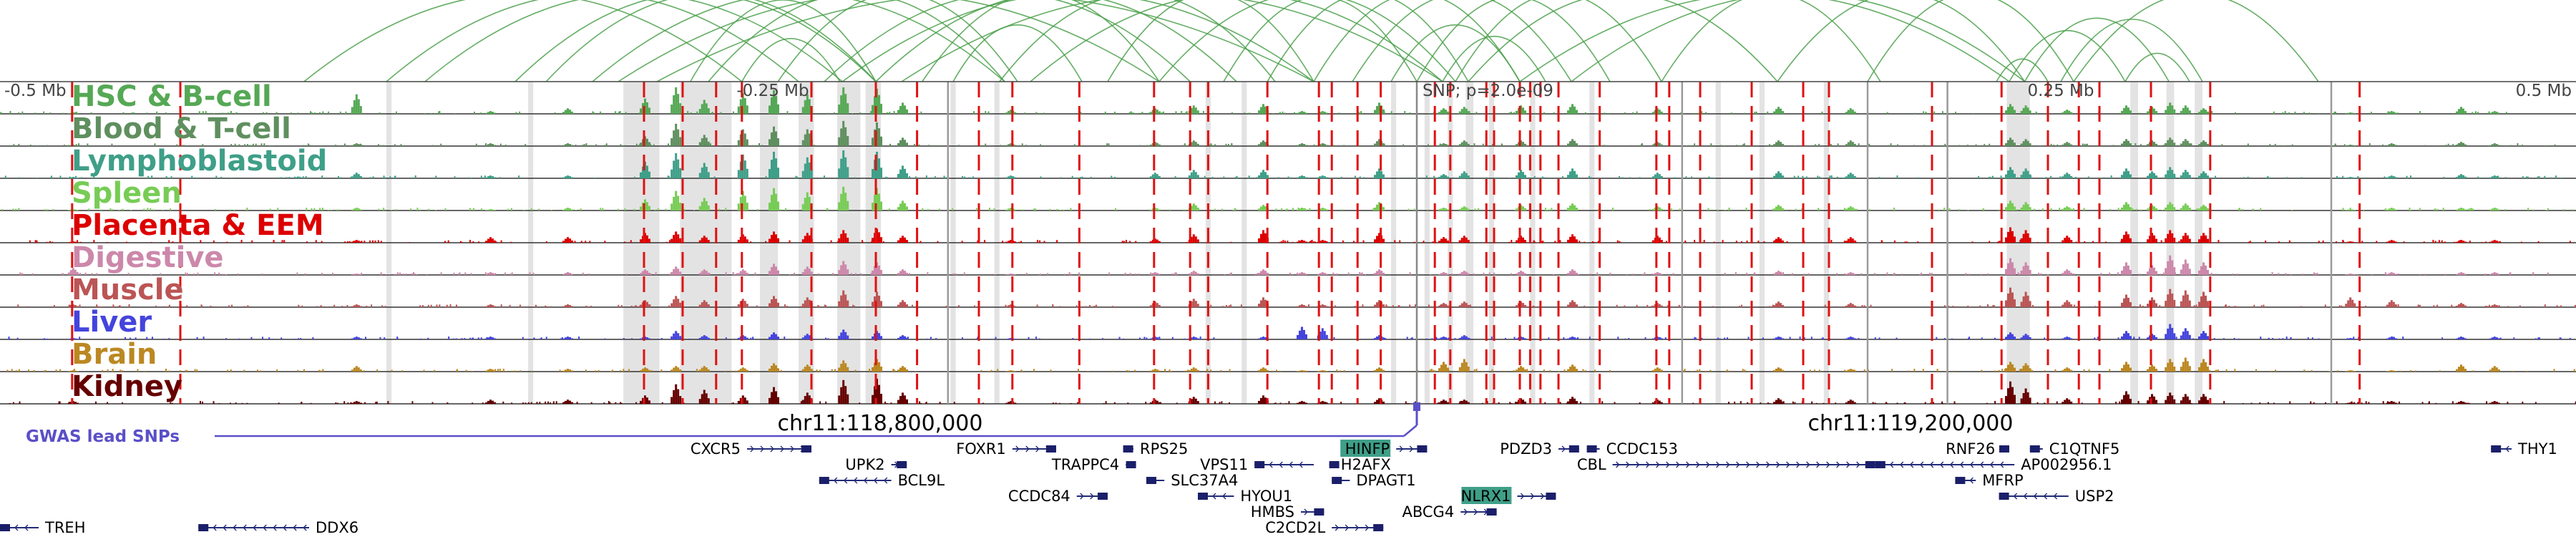 Image resolution: width=2576 pixels, height=537 pixels. Describe the element at coordinates (1591, 464) in the screenshot. I see `gene-label: CBL` at that location.